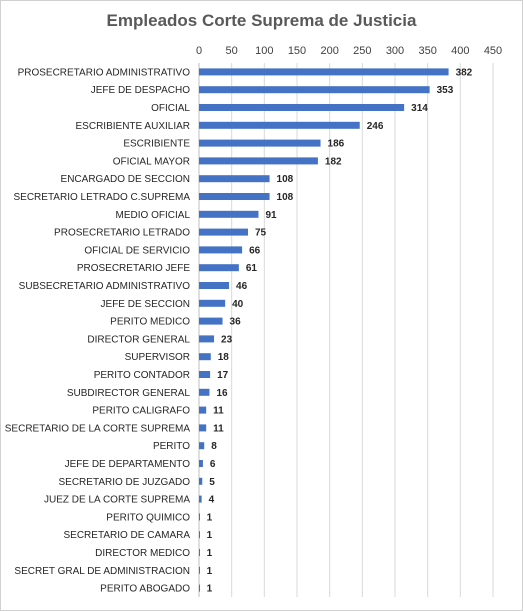 Image resolution: width=523 pixels, height=611 pixels. What do you see at coordinates (329, 51) in the screenshot?
I see `x-tick-label: 200` at bounding box center [329, 51].